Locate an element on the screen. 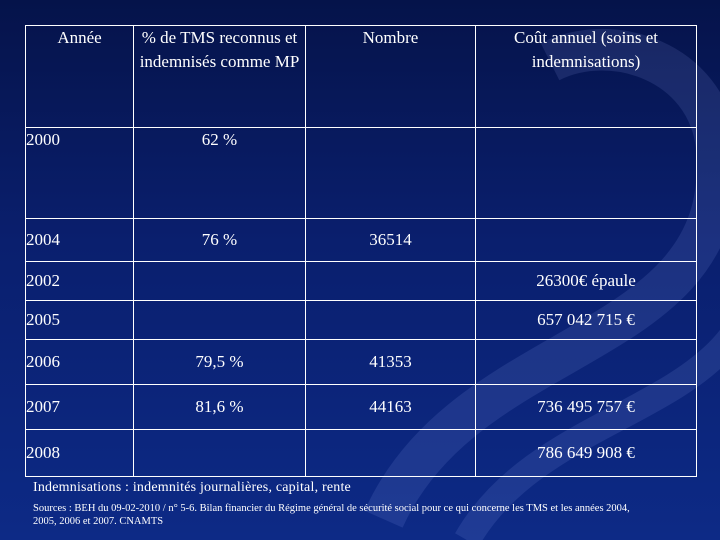 This screenshot has height=540, width=720. header-nombre: Nombre is located at coordinates (390, 76).